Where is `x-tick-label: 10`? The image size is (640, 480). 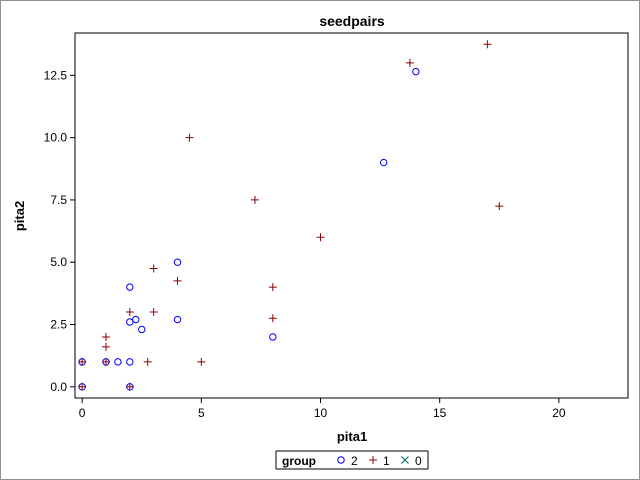 x-tick-label: 10 is located at coordinates (321, 413).